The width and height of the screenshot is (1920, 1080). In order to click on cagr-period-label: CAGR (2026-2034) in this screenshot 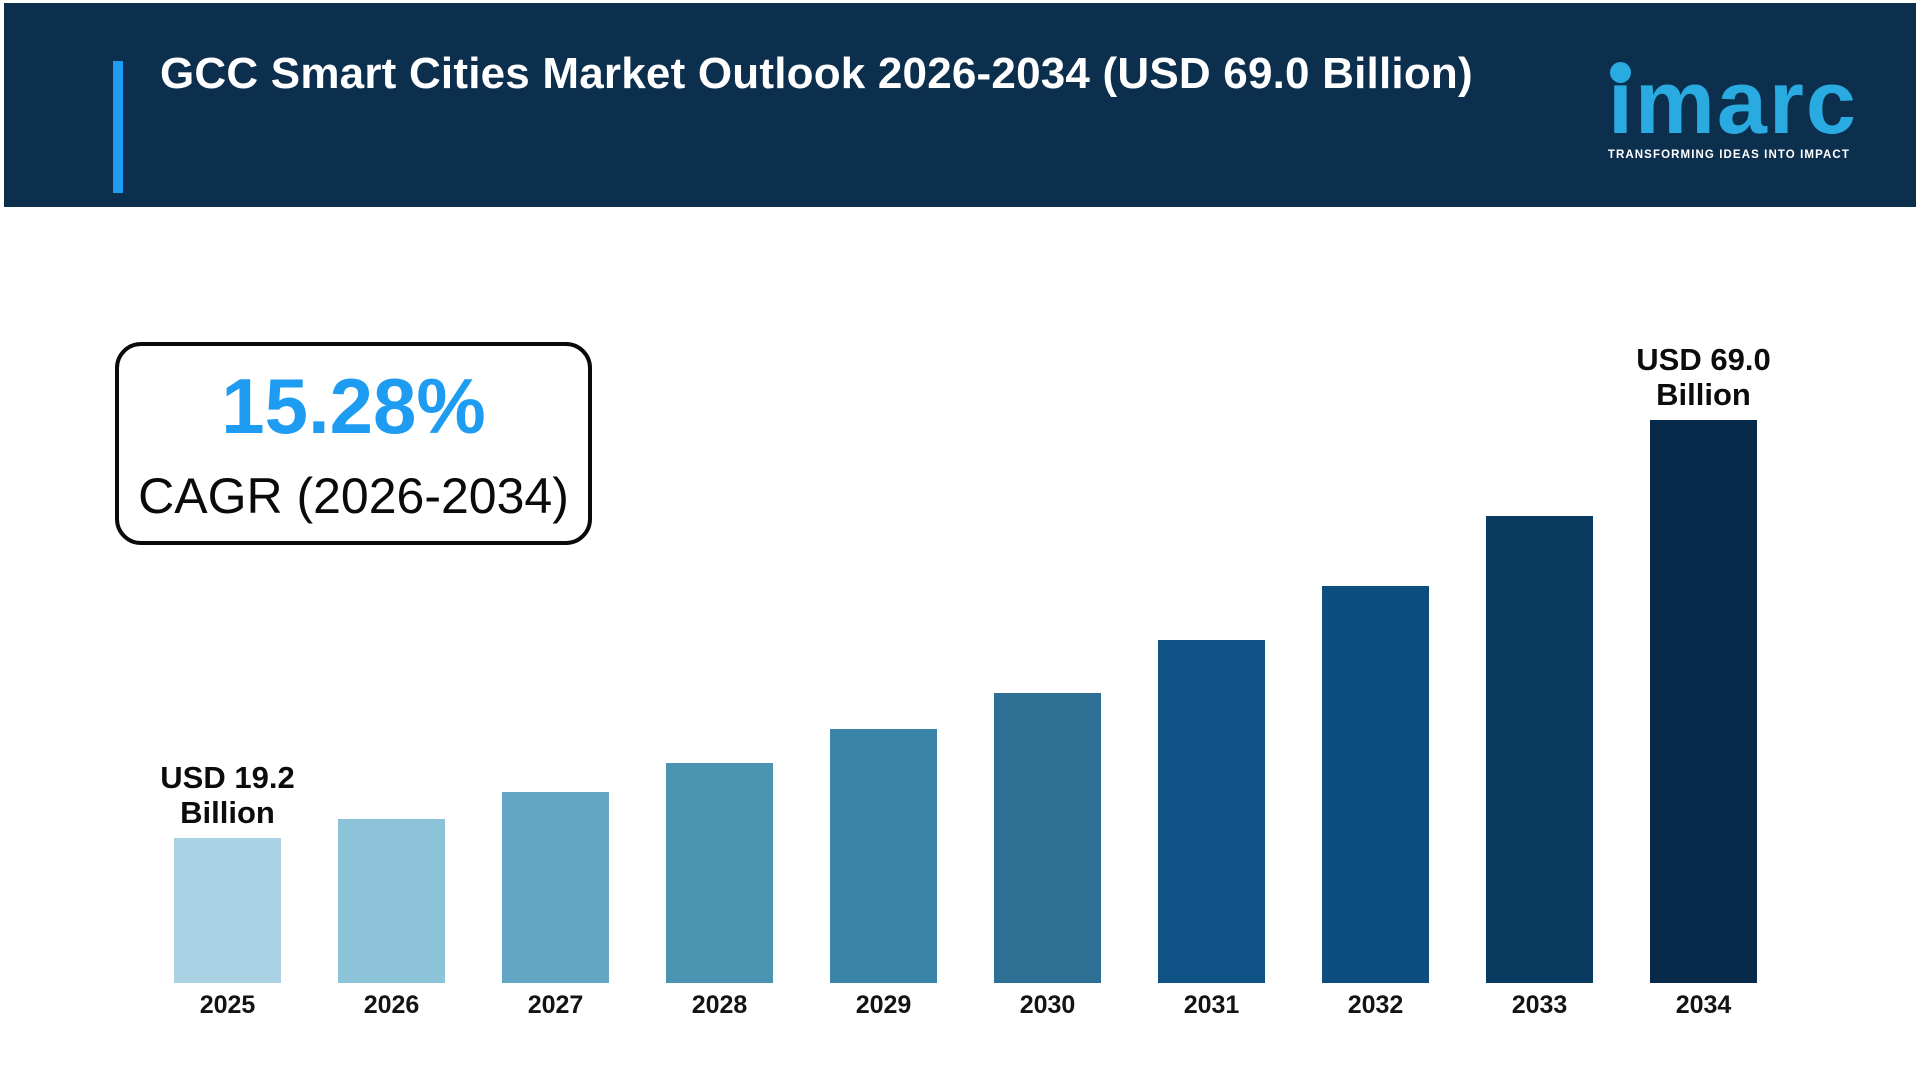, I will do `click(353, 495)`.